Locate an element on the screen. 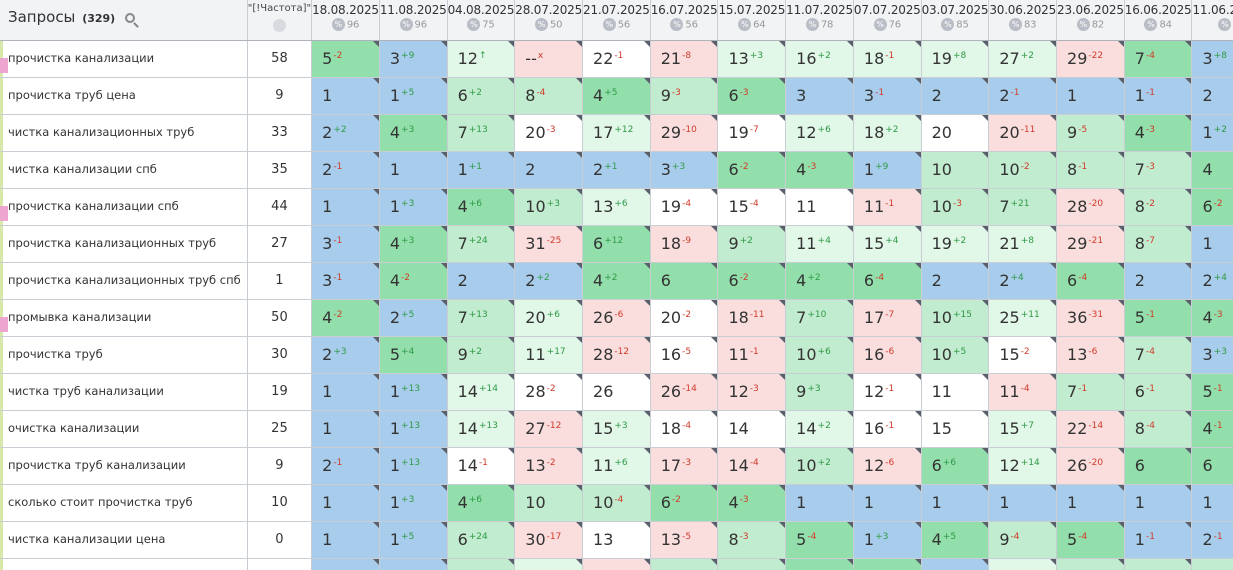  position-cell: 8-4 is located at coordinates (1158, 429).